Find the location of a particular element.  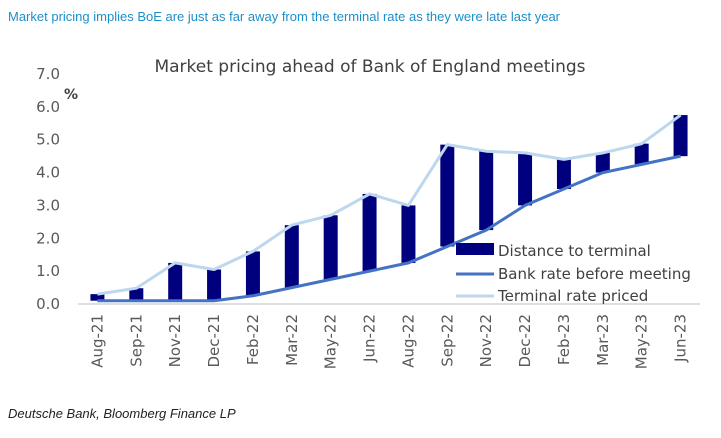

y-tick-label: 6.0 is located at coordinates (48, 107).